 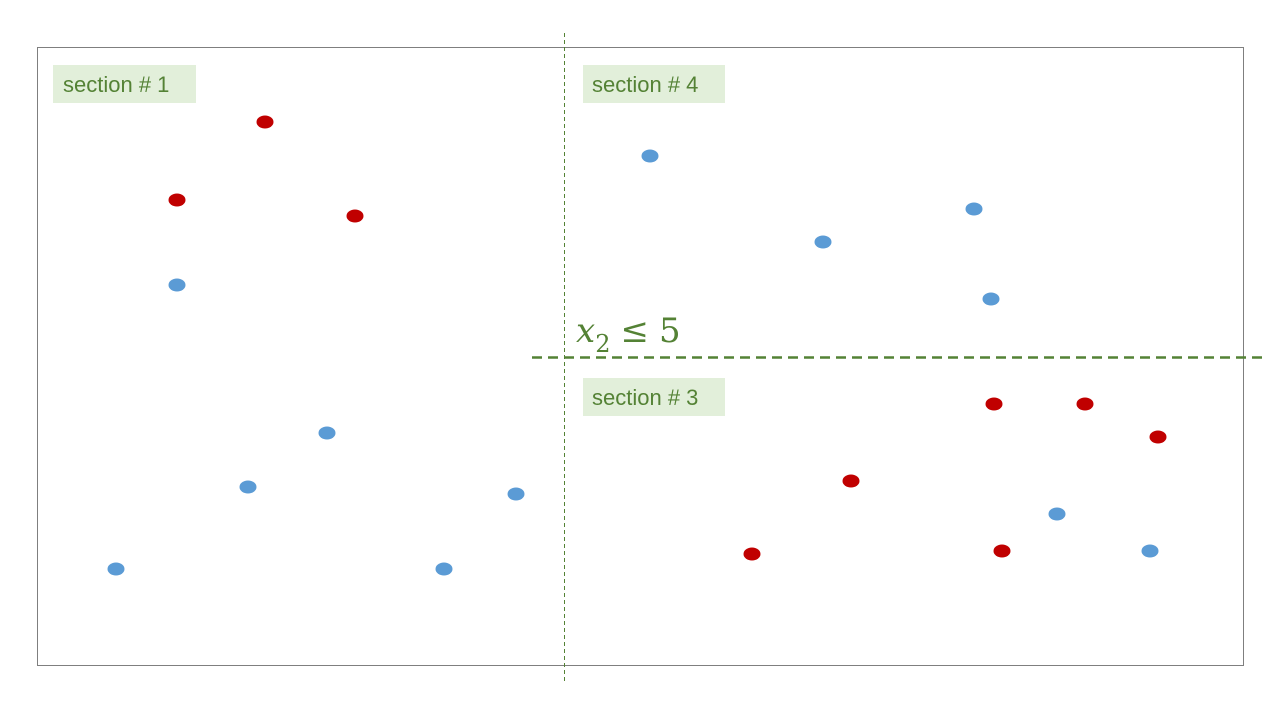 What do you see at coordinates (116, 84) in the screenshot?
I see `section-label-1-text: section # 1` at bounding box center [116, 84].